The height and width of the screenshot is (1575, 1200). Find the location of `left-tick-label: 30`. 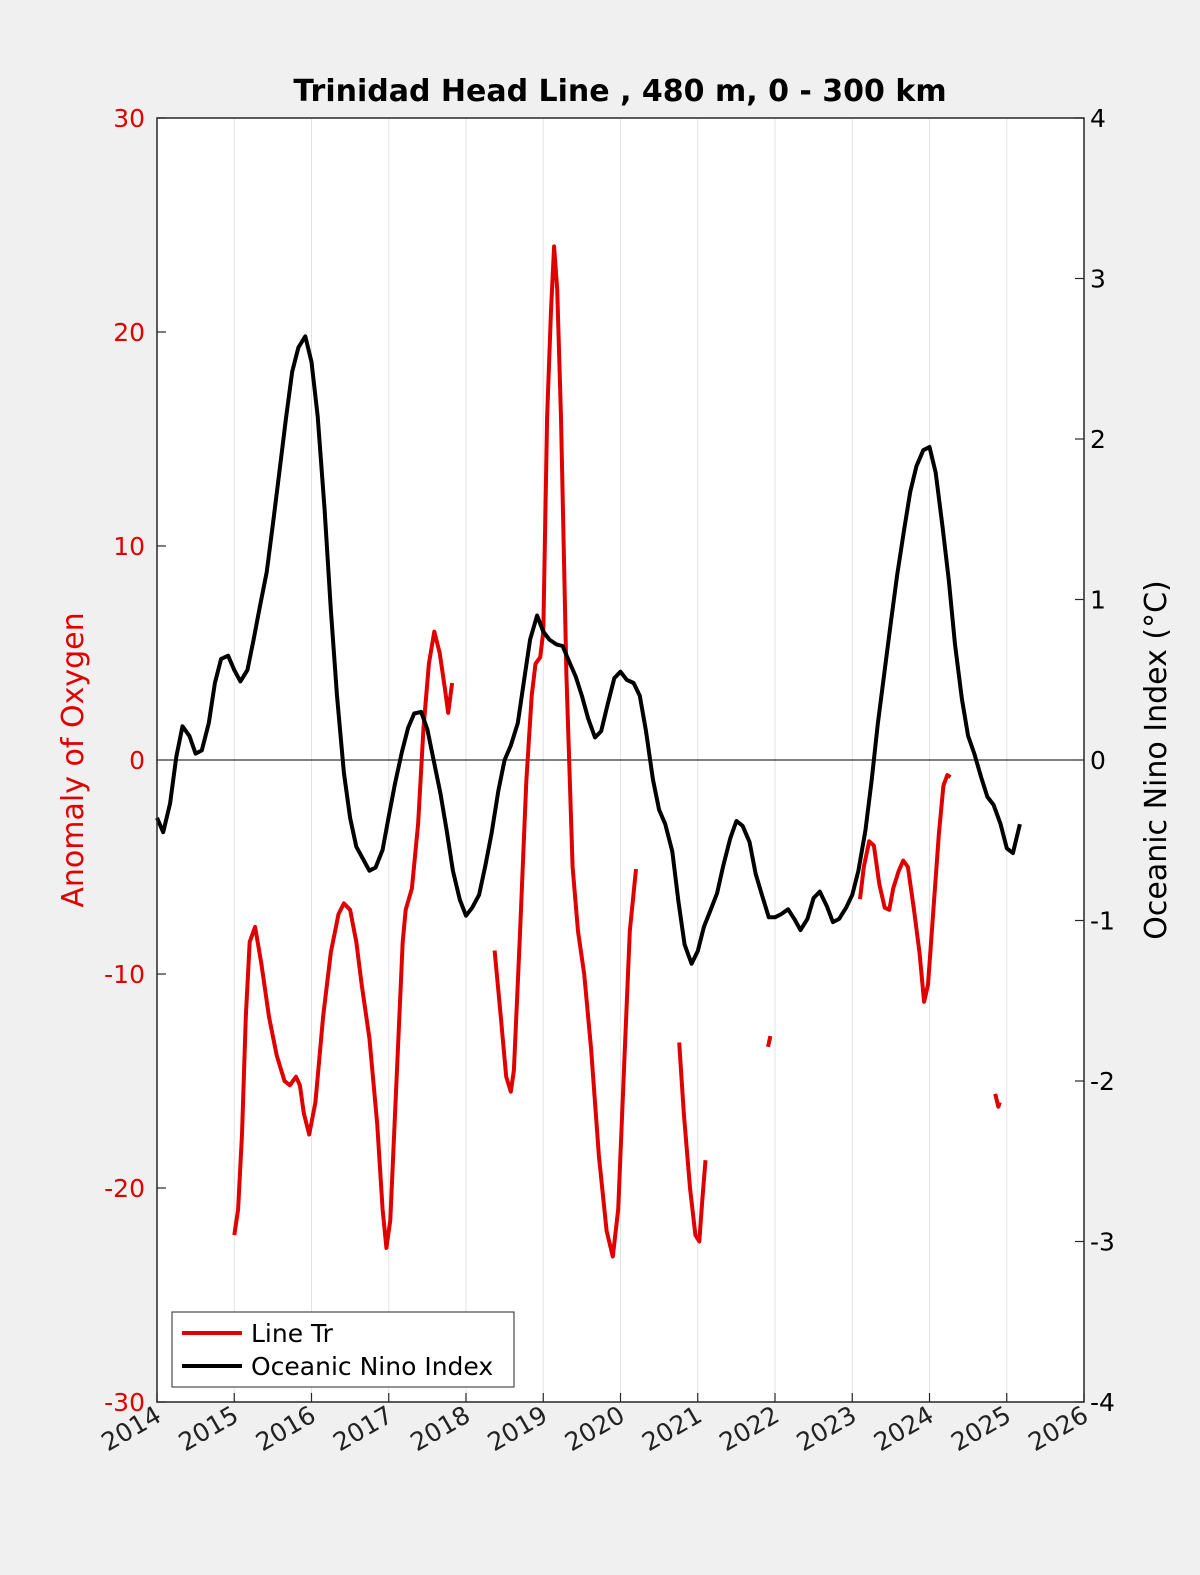

left-tick-label: 30 is located at coordinates (129, 118).